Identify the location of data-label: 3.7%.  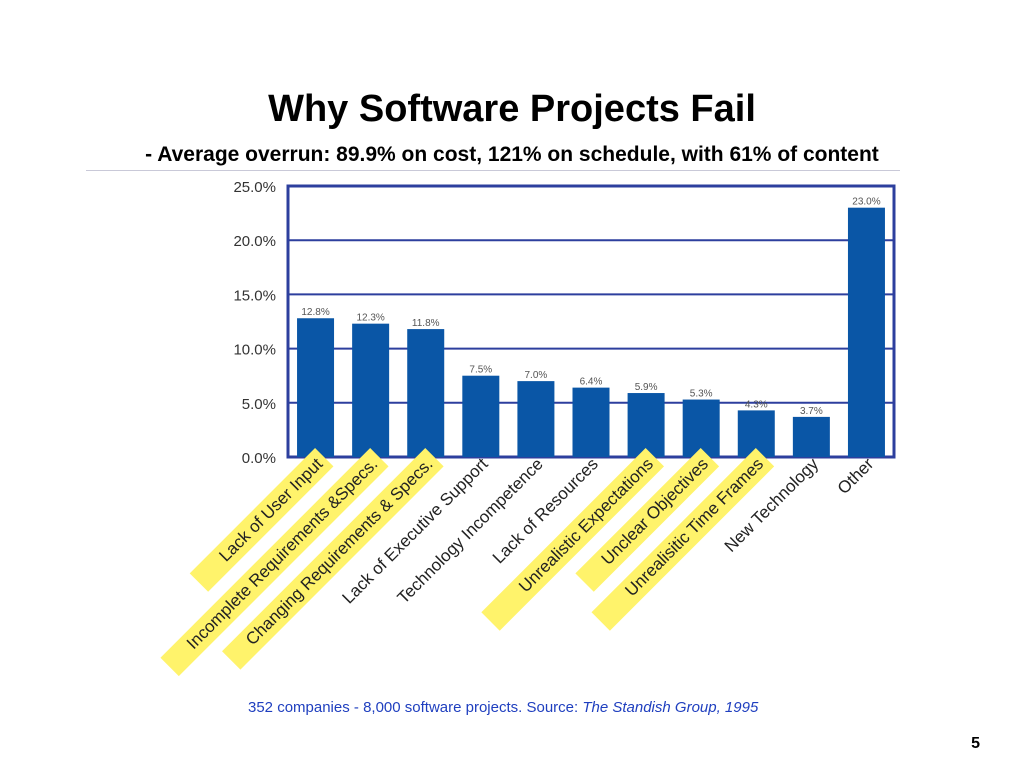
(811, 411).